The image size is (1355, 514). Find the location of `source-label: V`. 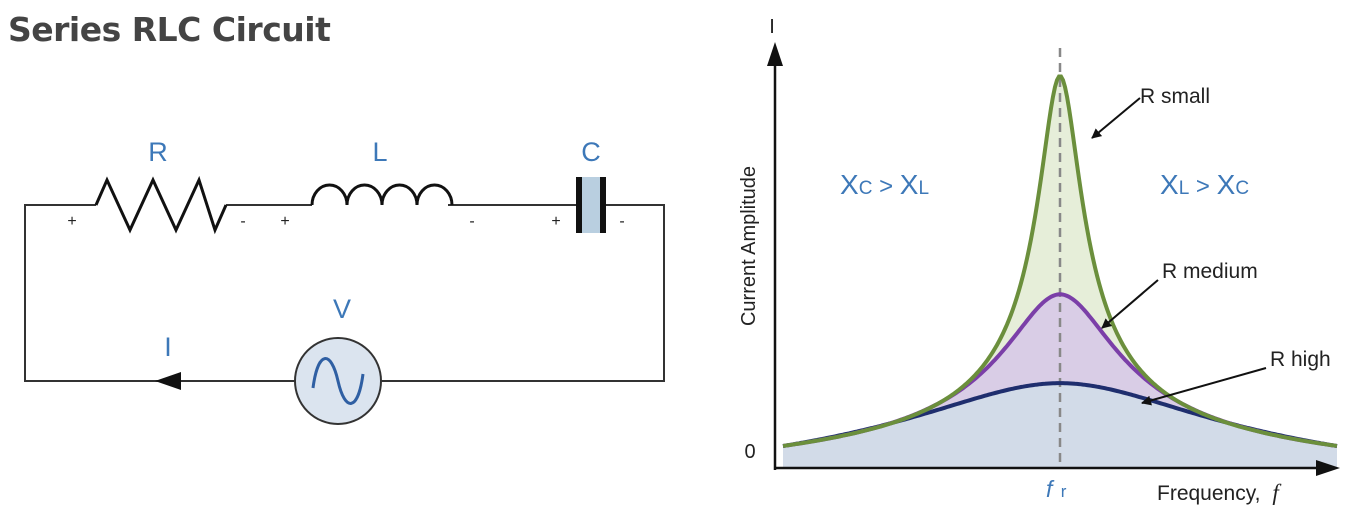

source-label: V is located at coordinates (342, 309).